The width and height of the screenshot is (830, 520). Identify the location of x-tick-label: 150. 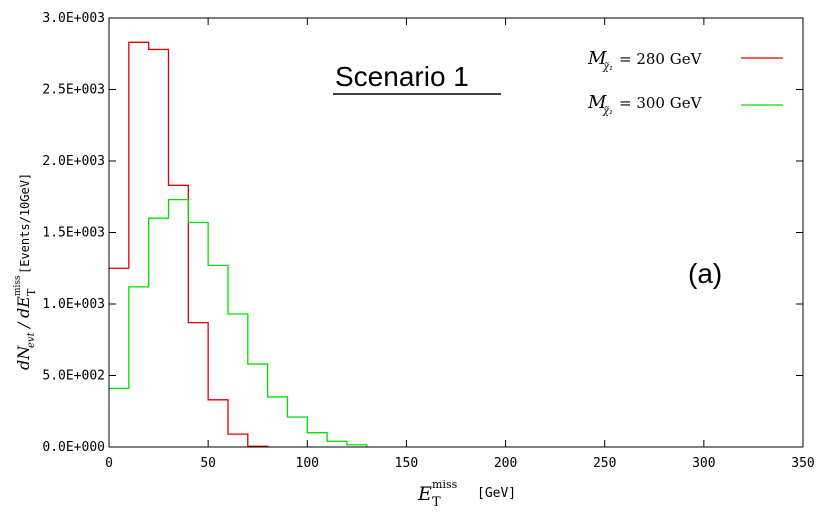
(406, 463).